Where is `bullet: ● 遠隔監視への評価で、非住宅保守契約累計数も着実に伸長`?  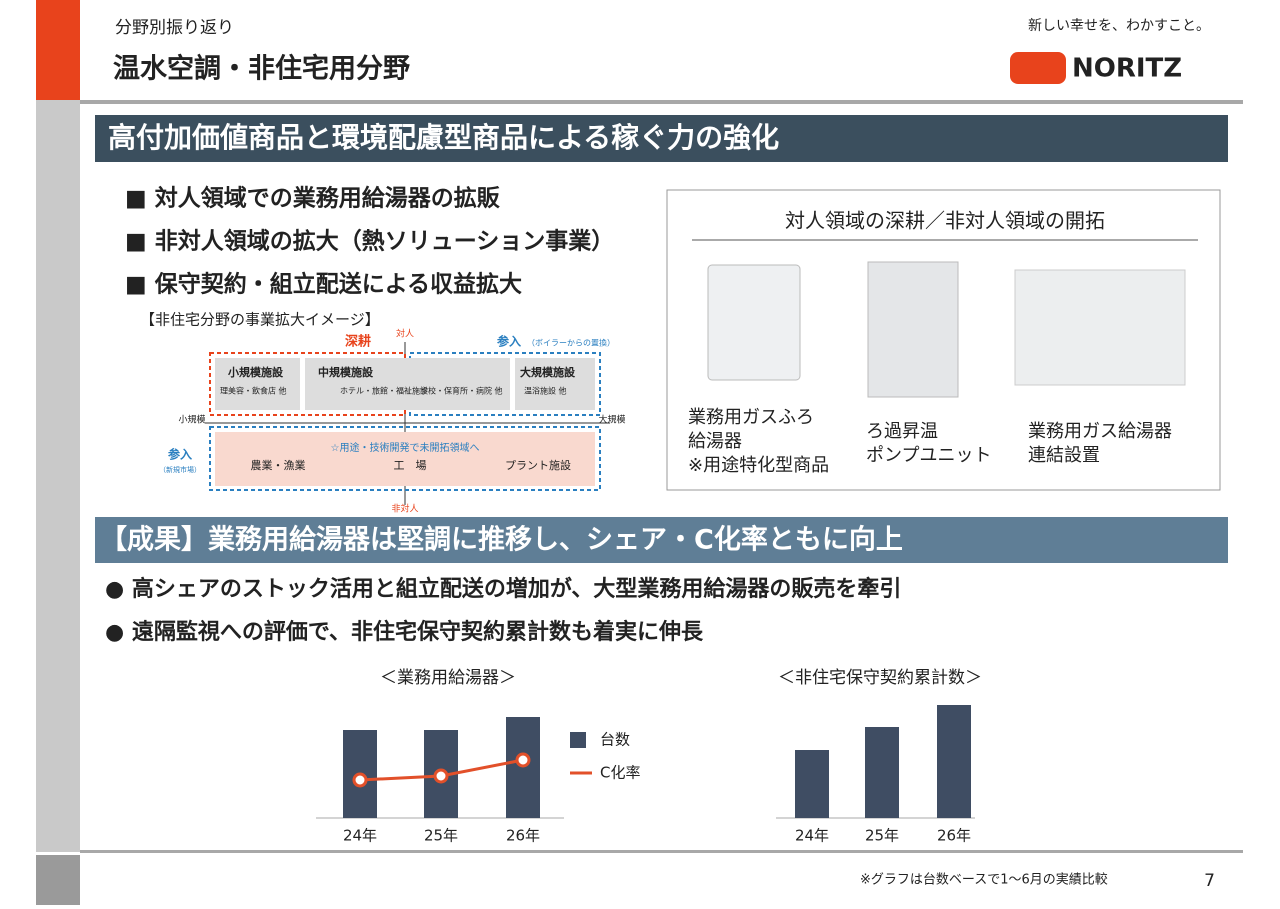
bullet: ● 遠隔監視への評価で、非住宅保守契約累計数も着実に伸長 is located at coordinates (404, 632).